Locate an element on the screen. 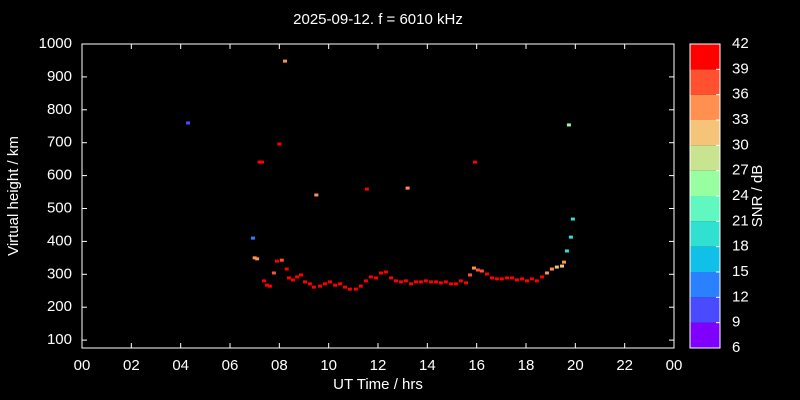 This screenshot has width=800, height=400. colorbar-tick-label: 36 is located at coordinates (740, 94).